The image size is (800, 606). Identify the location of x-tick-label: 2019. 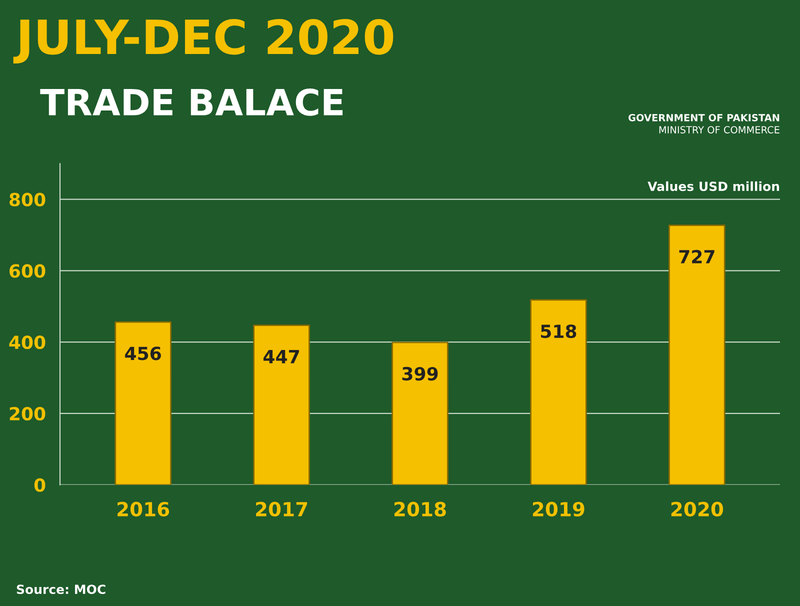
(558, 509).